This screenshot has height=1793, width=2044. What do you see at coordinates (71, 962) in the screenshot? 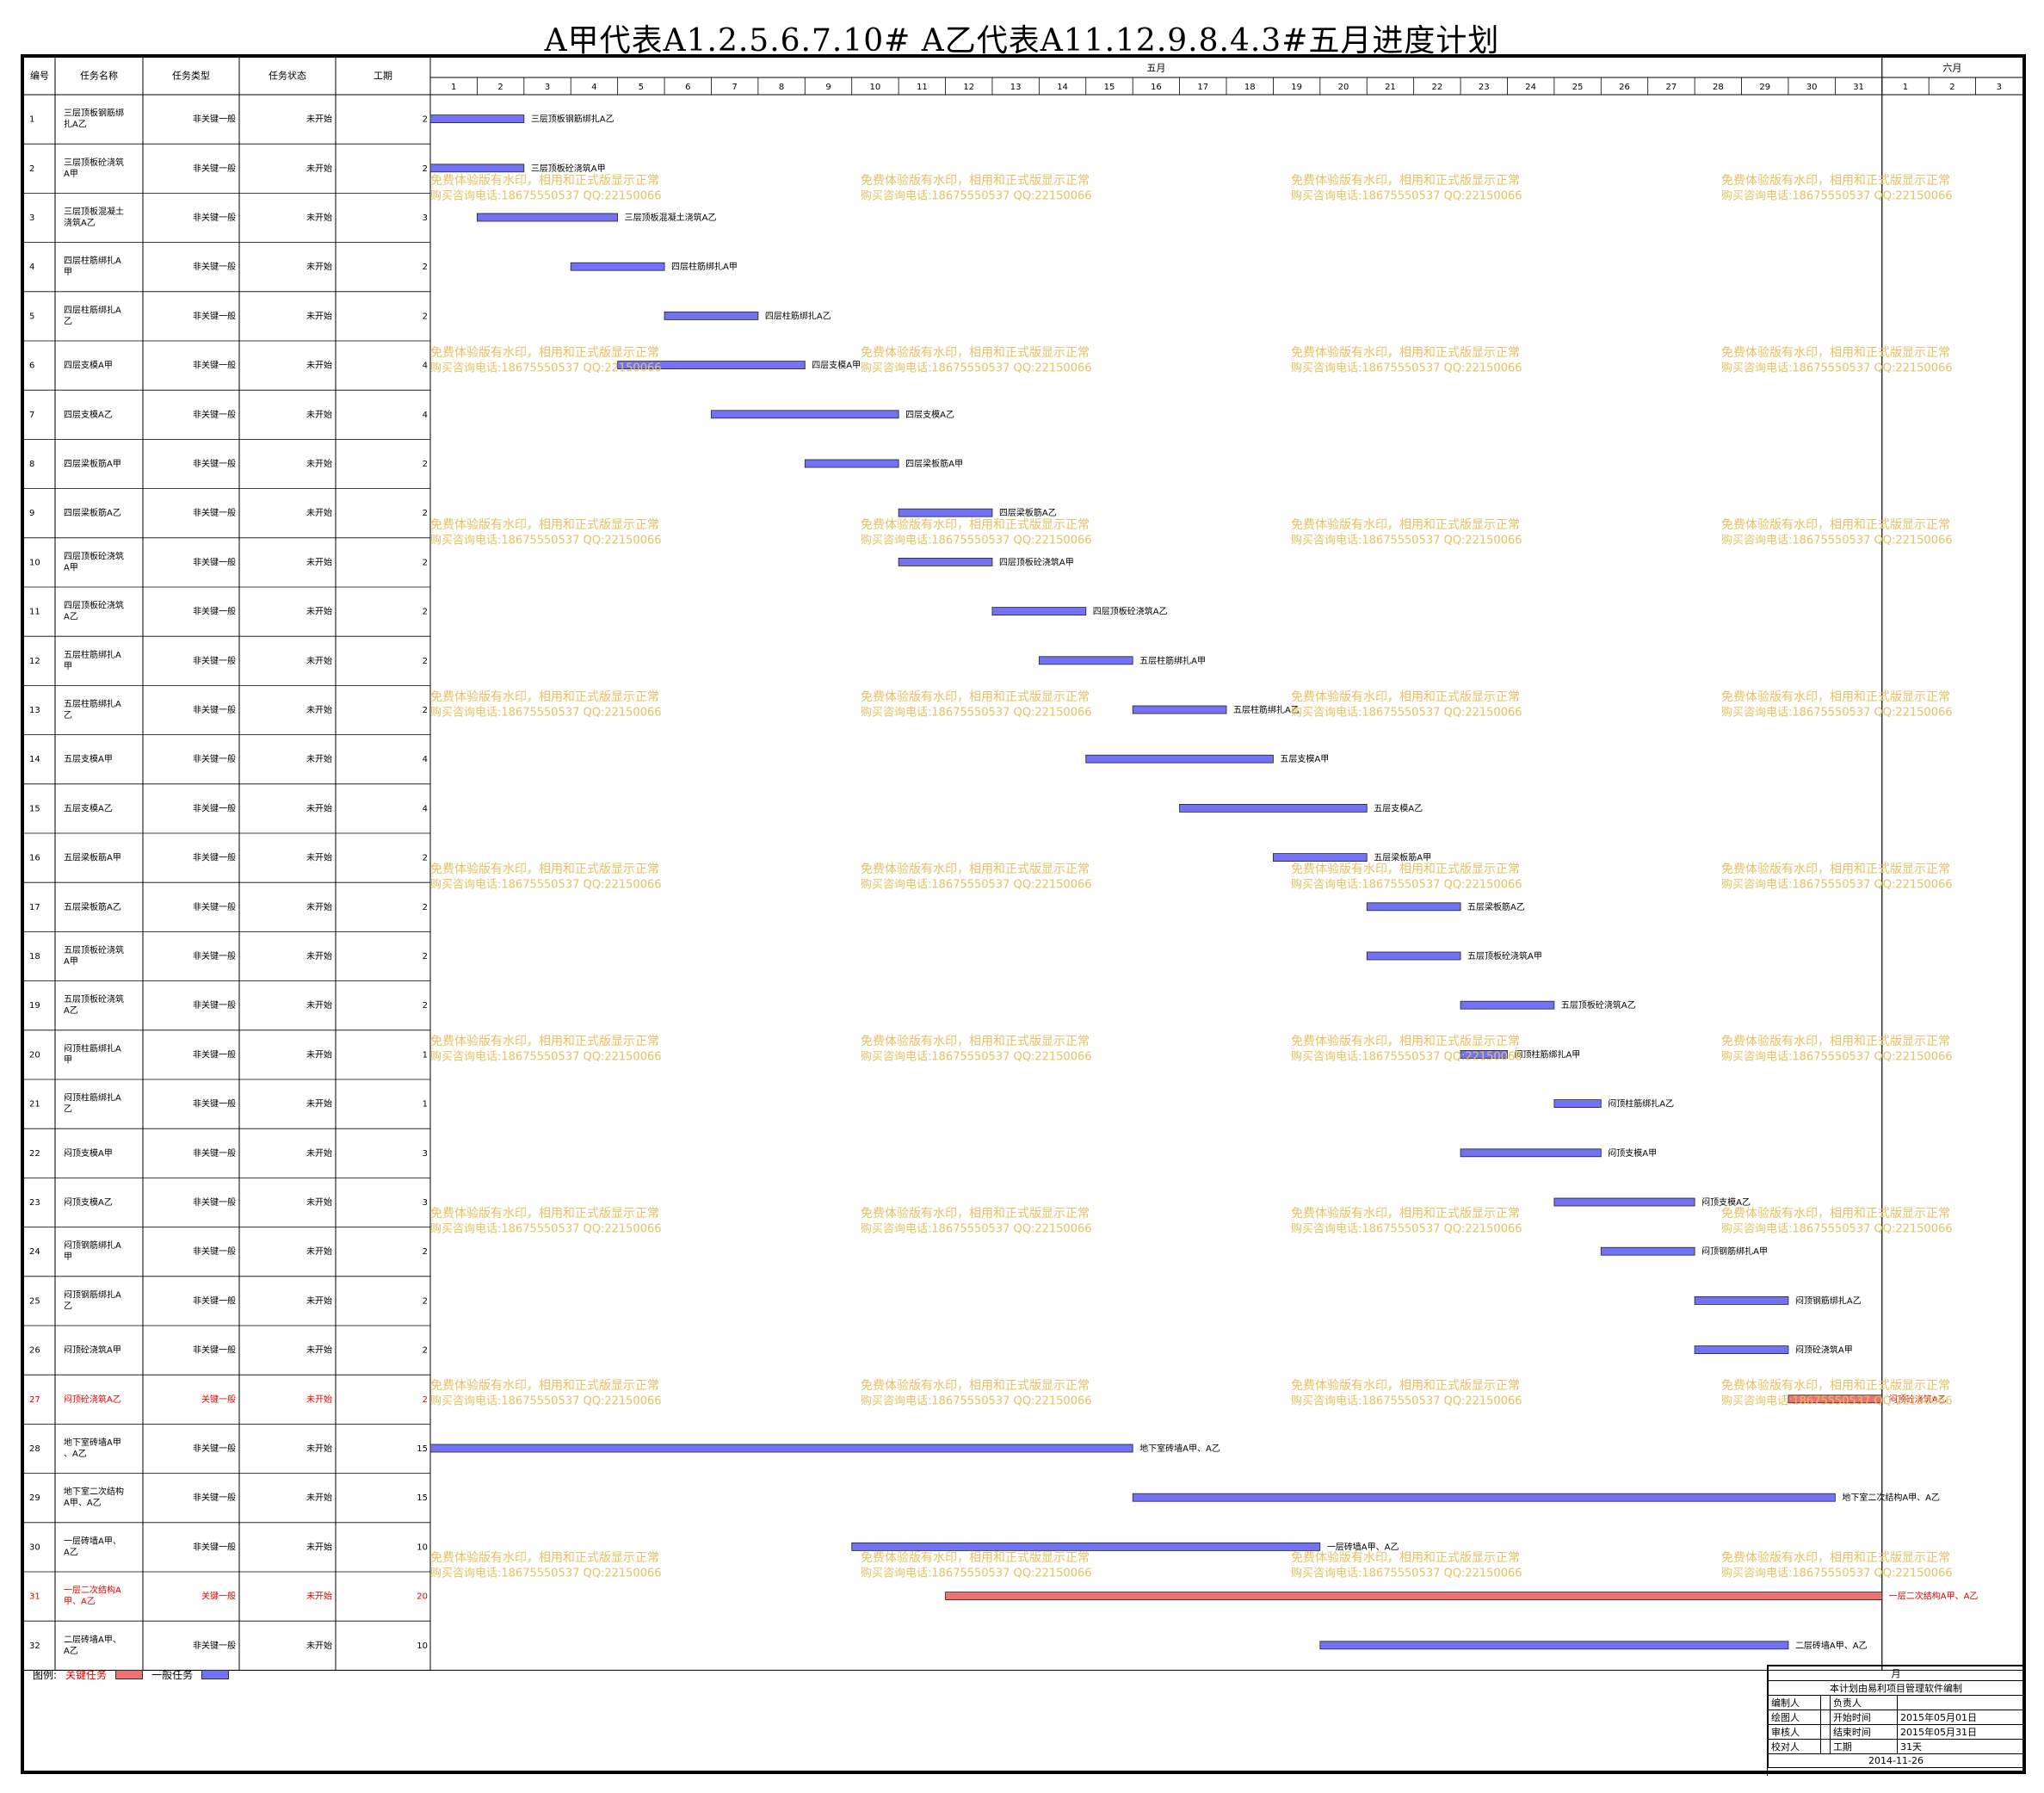
I see `task-name: A甲` at bounding box center [71, 962].